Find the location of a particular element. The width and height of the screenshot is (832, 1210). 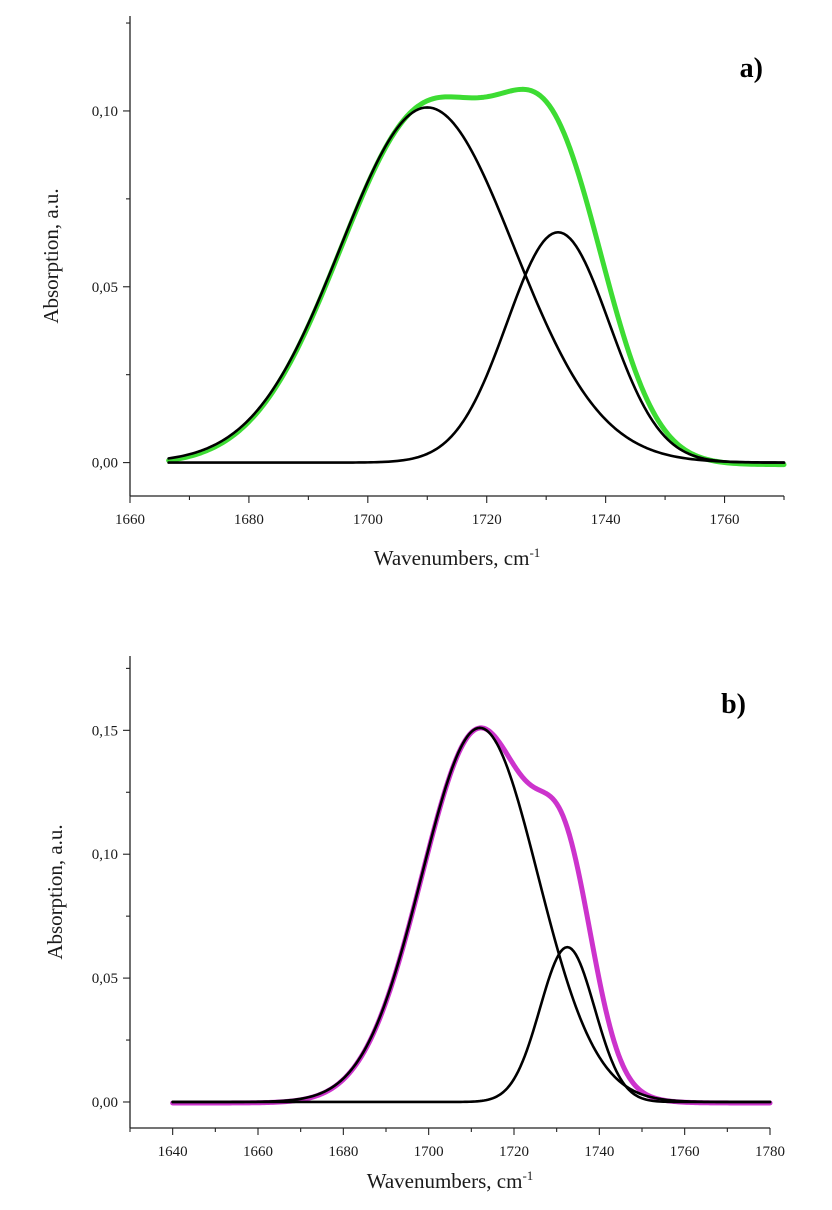

x-tick-label: 1640 is located at coordinates (173, 1152).